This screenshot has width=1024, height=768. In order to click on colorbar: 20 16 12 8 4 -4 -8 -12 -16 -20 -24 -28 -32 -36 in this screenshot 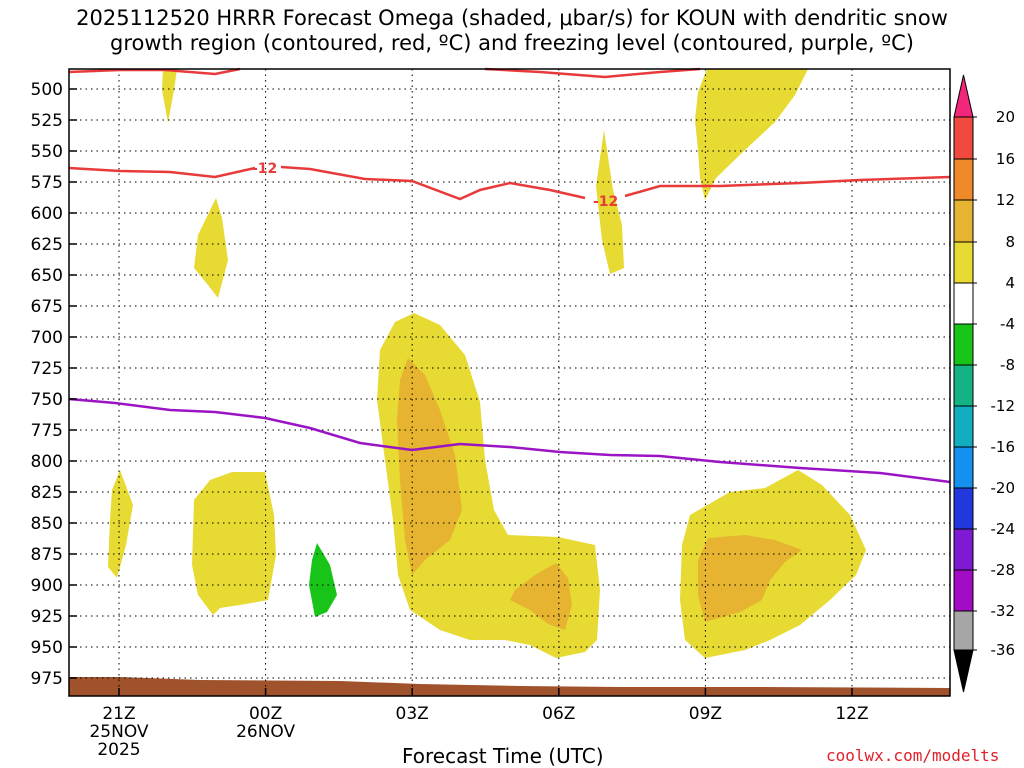, I will do `click(984, 383)`.